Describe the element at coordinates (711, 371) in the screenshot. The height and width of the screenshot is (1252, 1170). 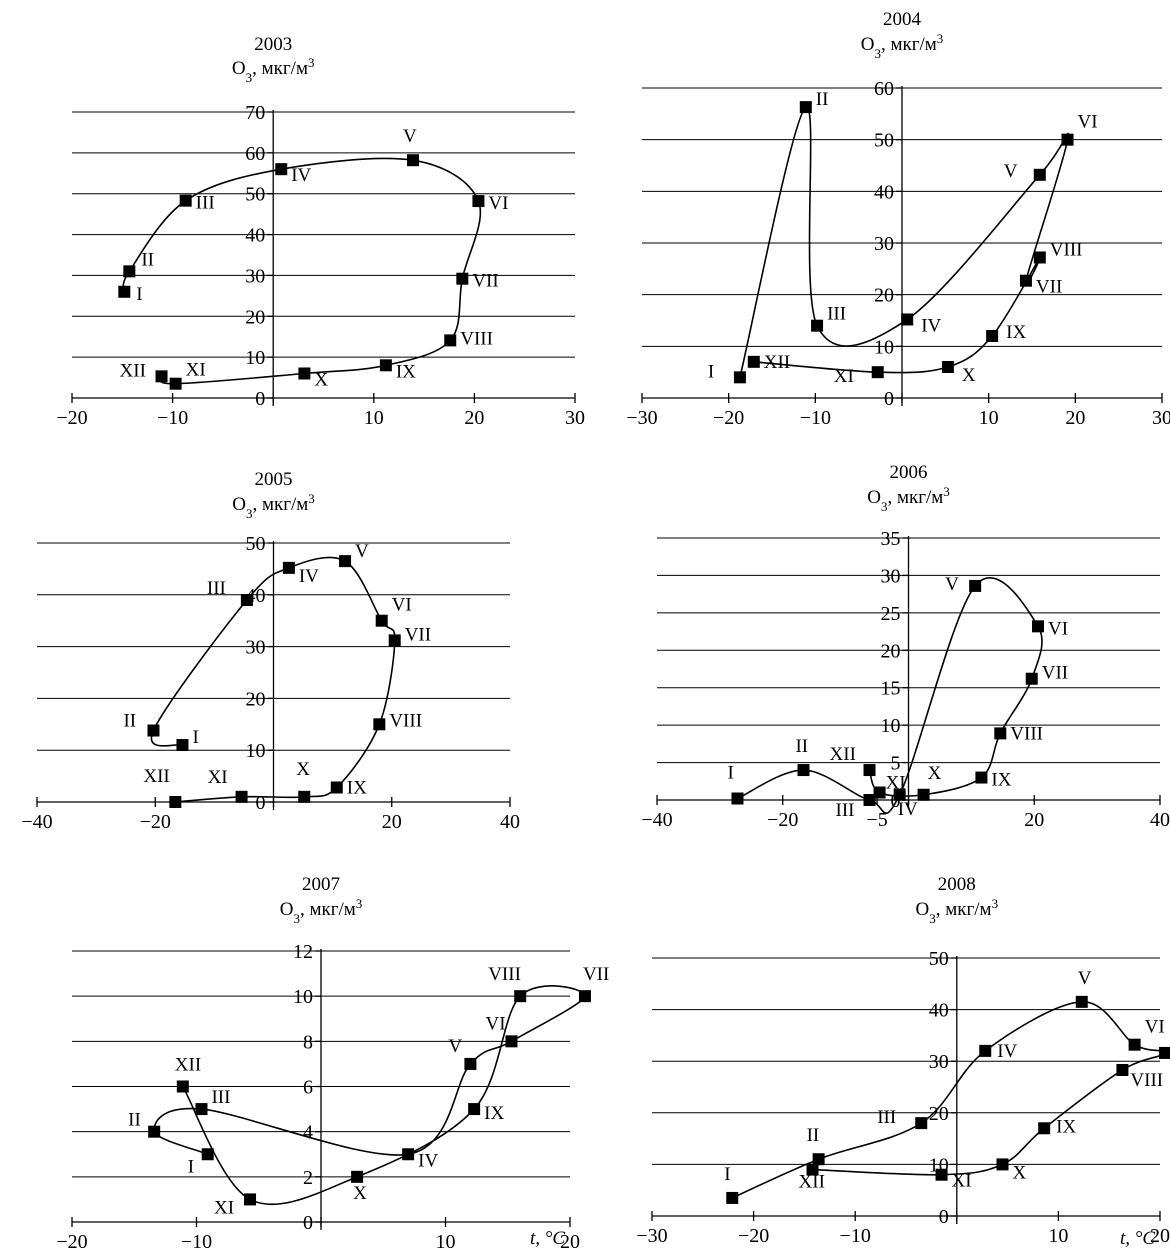
I see `point-label: I` at that location.